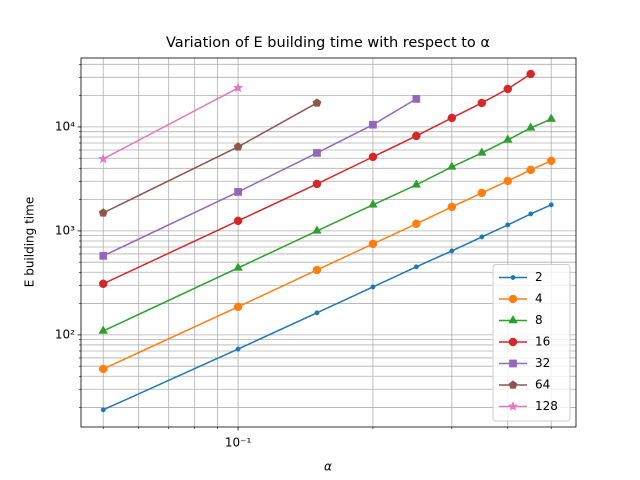 This screenshot has height=480, width=640. I want to click on x-tick-label: 10⁻¹, so click(238, 443).